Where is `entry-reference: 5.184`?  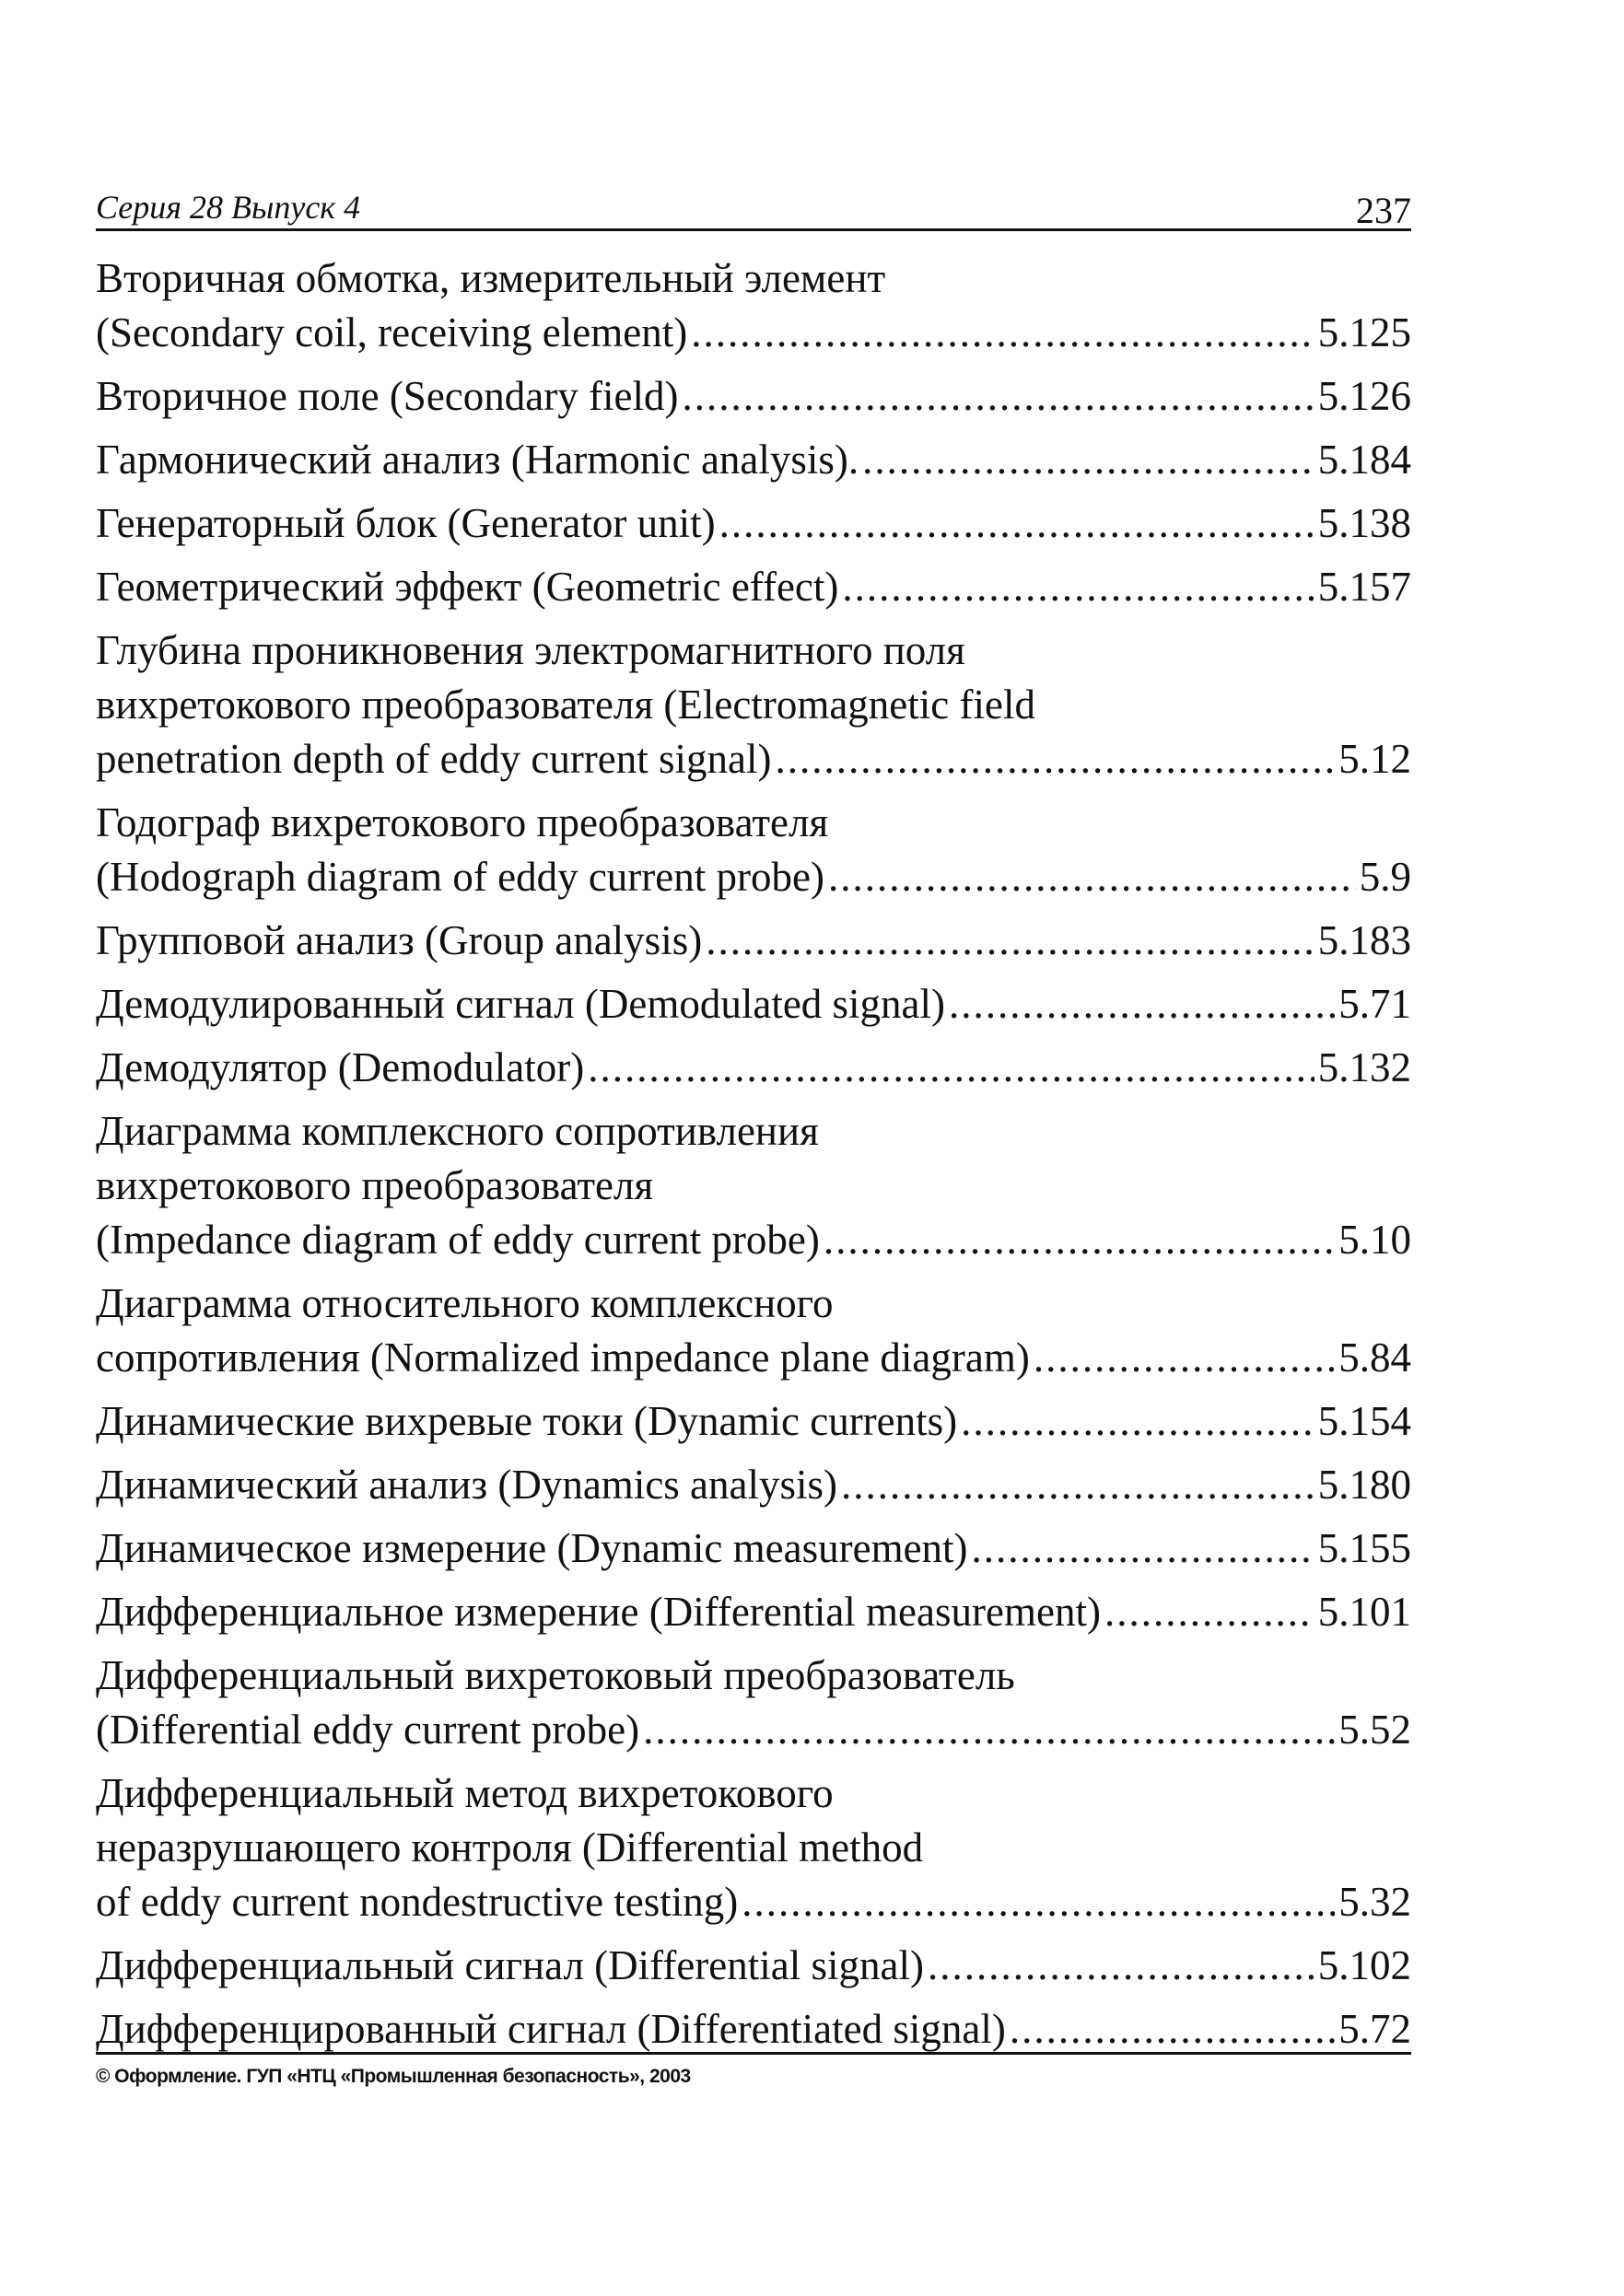
entry-reference: 5.184 is located at coordinates (1364, 460).